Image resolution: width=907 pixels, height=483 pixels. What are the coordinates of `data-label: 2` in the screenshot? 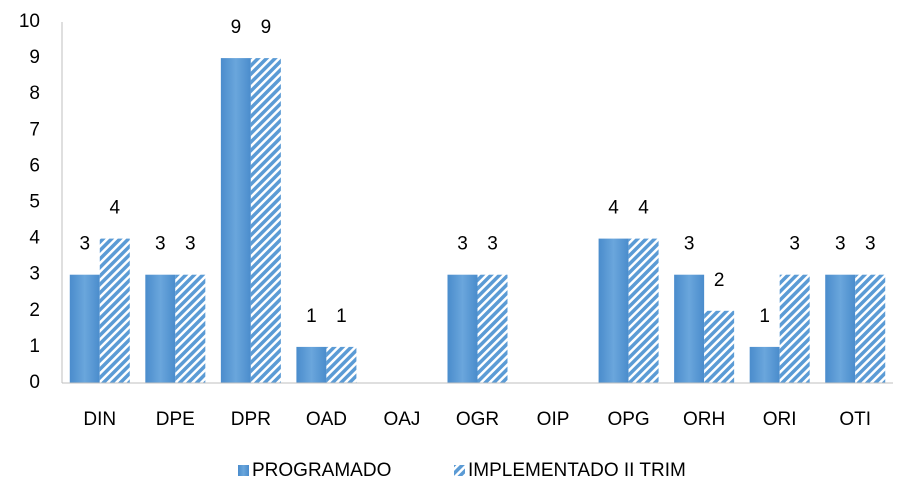 It's located at (719, 280).